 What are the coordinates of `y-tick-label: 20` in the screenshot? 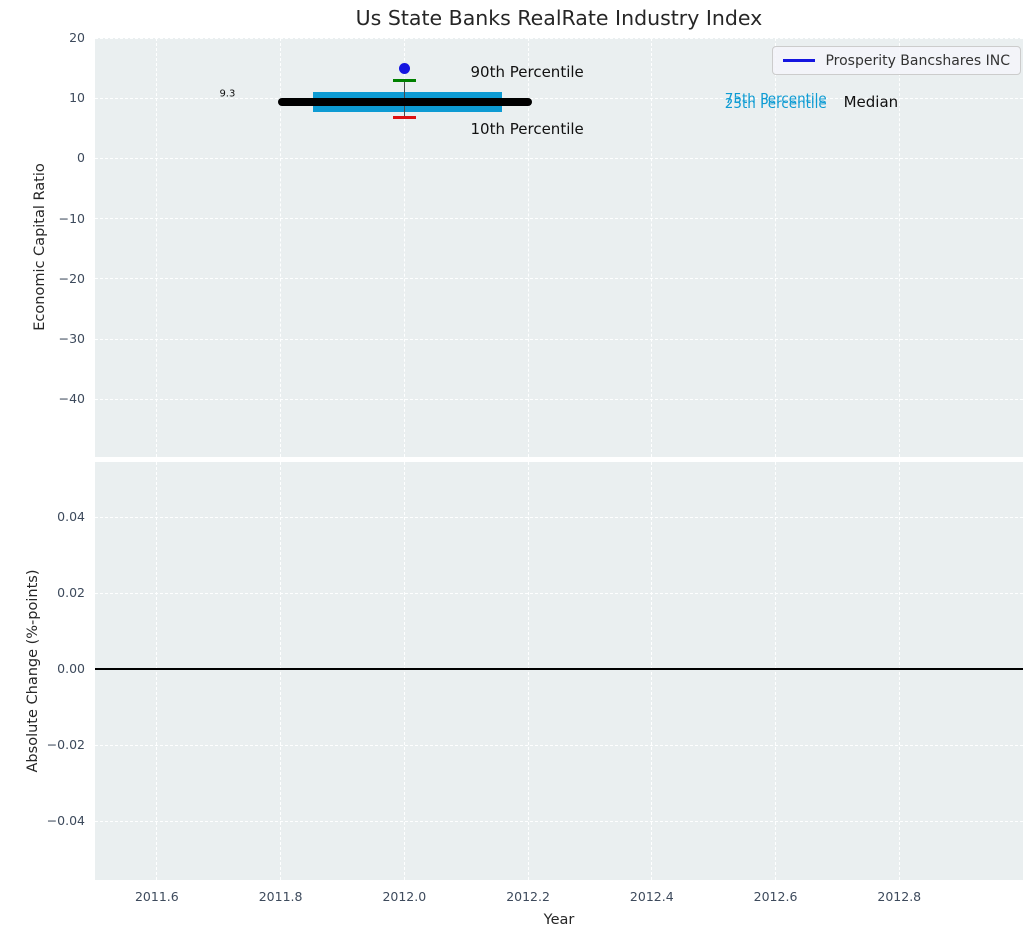 It's located at (77, 37).